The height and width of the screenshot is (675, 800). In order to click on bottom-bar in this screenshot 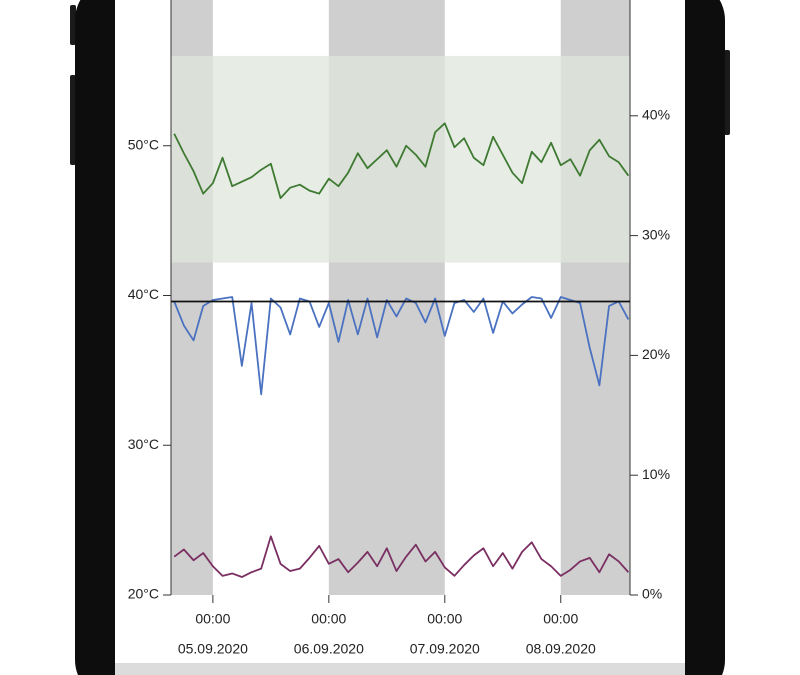, I will do `click(400, 669)`.